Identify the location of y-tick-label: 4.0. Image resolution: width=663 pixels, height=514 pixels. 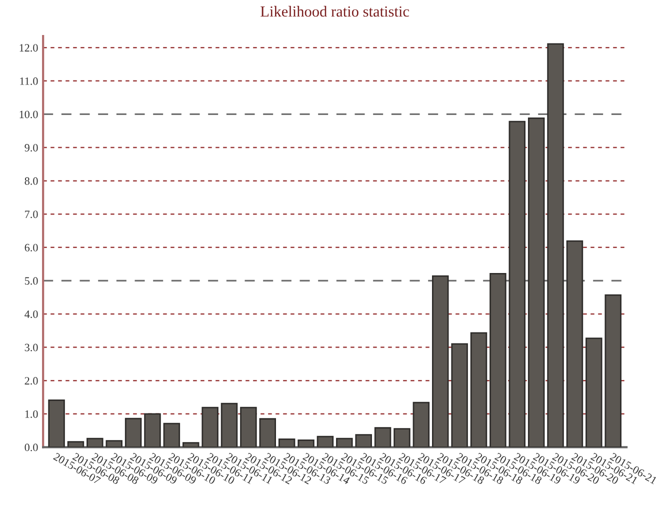
(31, 314).